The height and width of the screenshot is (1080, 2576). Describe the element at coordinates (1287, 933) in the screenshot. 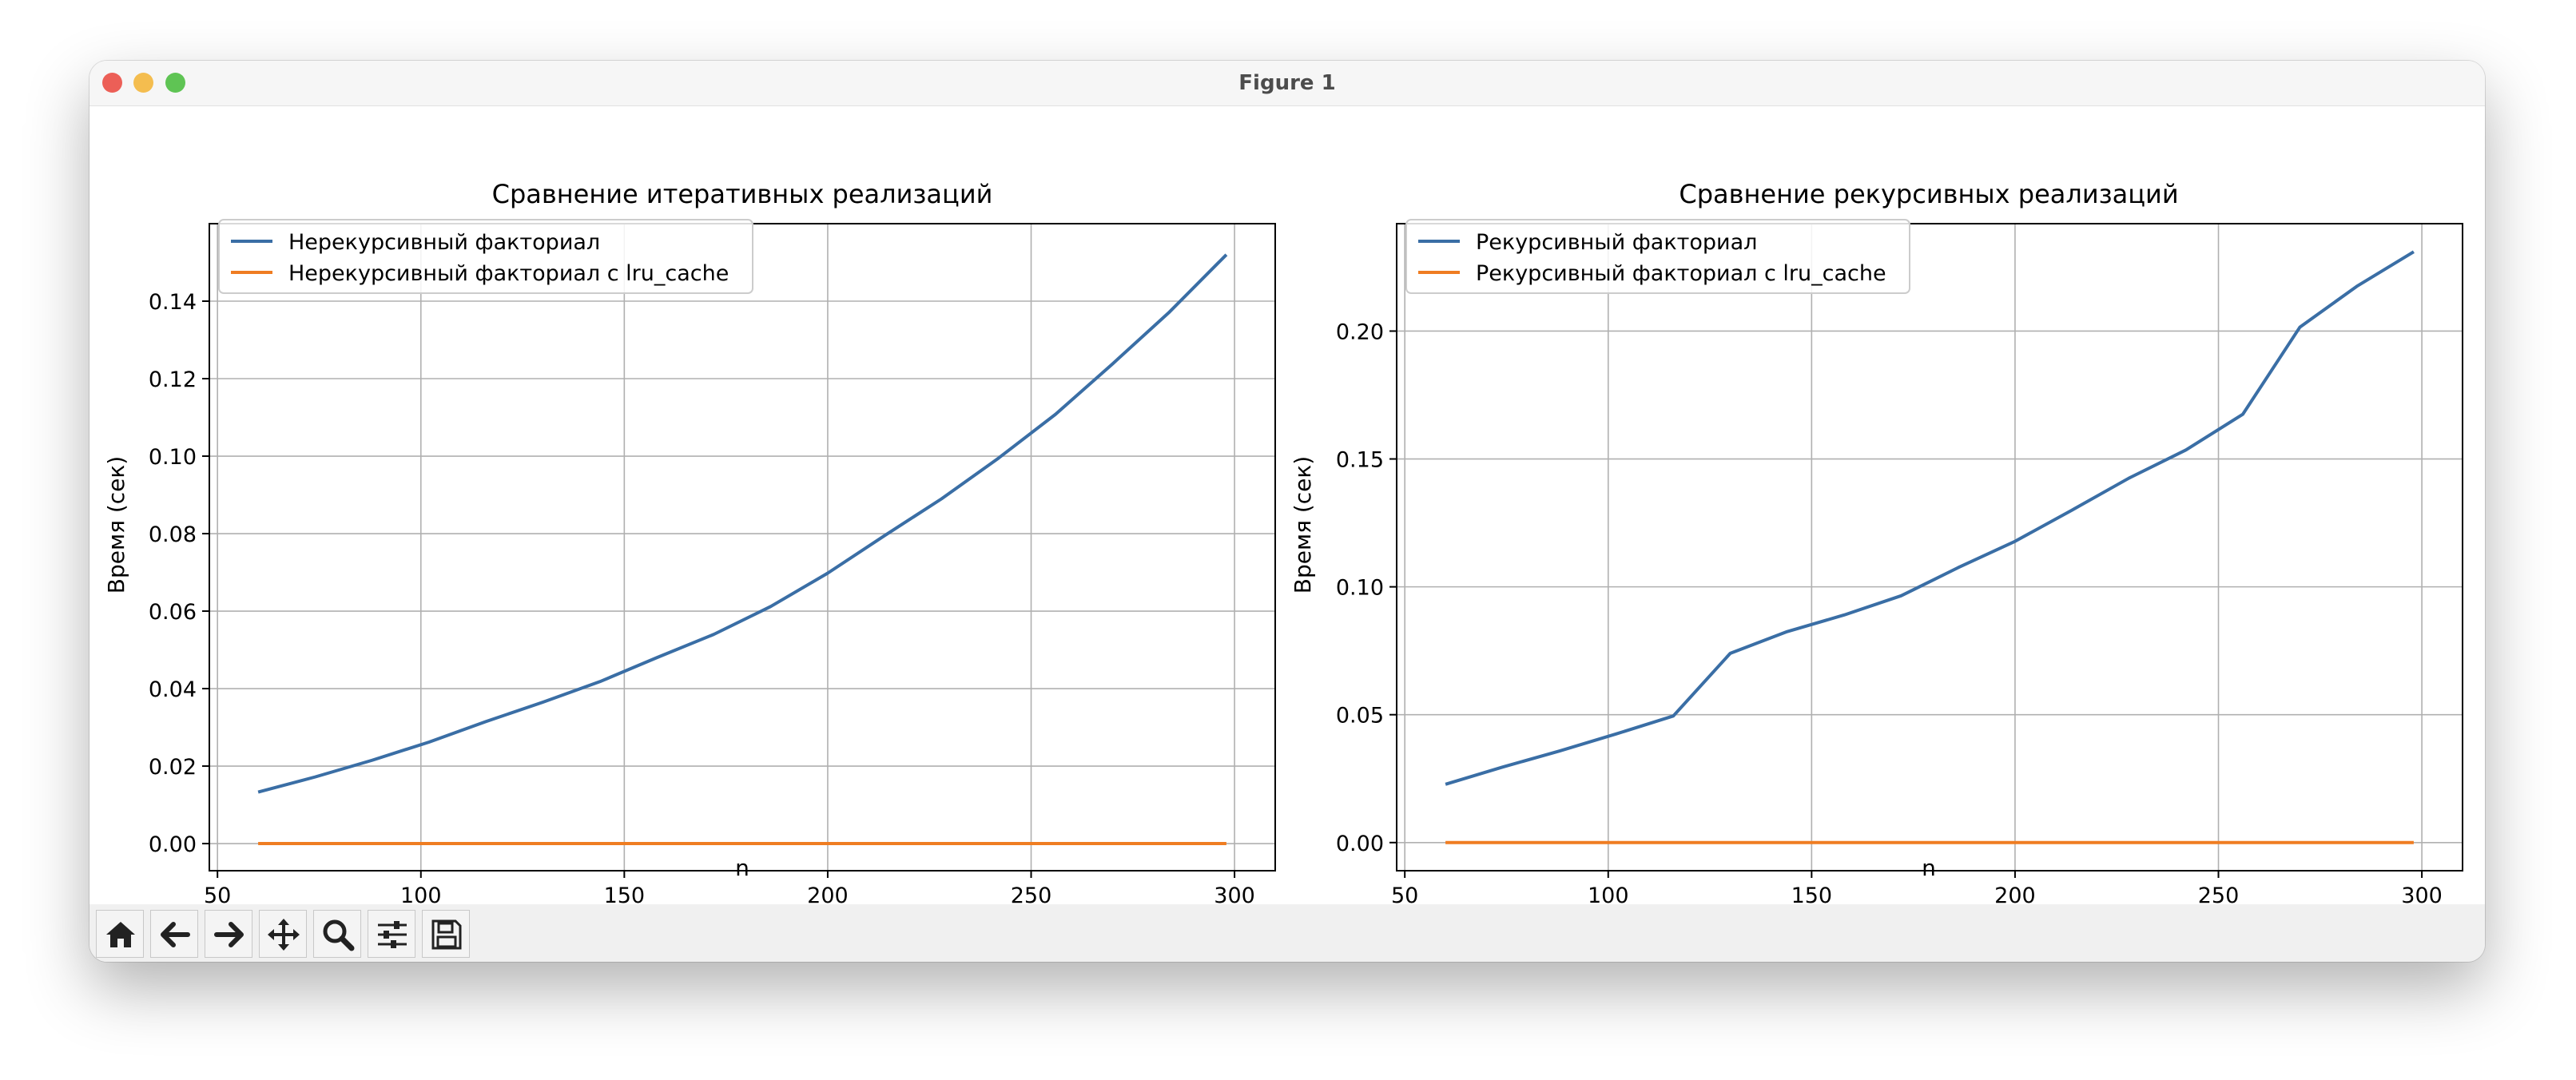

I see `navigation-toolbar` at that location.